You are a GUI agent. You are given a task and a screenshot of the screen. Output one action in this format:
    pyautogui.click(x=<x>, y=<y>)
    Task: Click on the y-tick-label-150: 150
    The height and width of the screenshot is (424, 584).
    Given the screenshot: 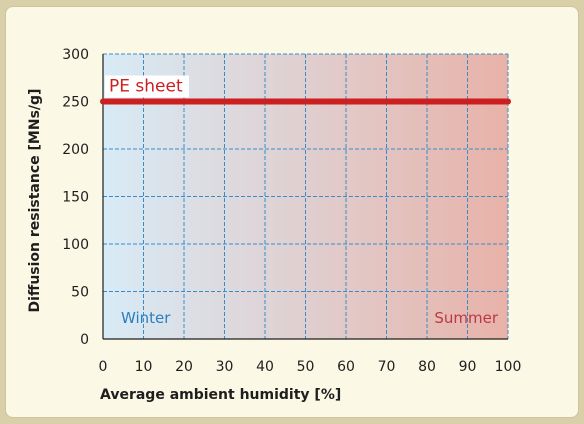 What is the action you would take?
    pyautogui.click(x=75, y=198)
    